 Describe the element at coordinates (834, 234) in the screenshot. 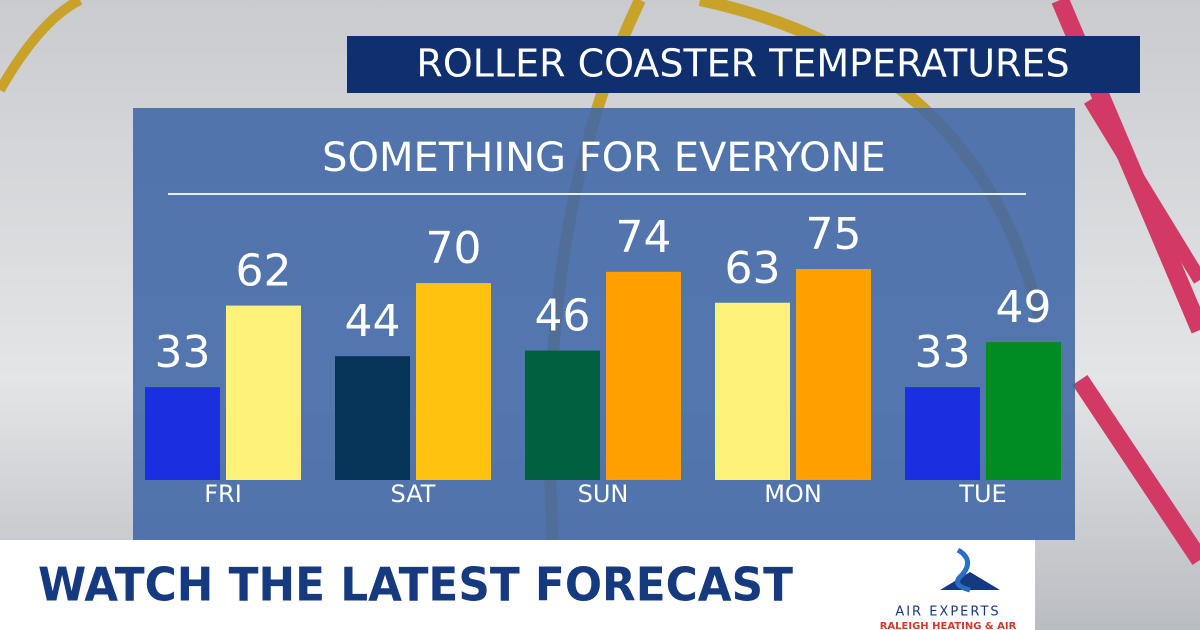

I see `data-label: 75` at that location.